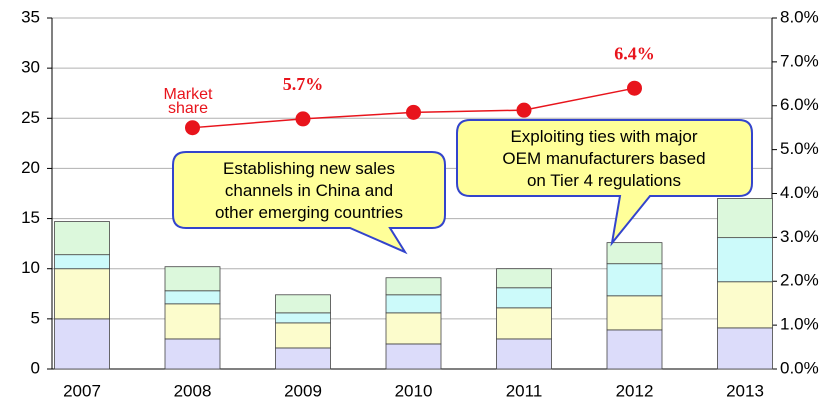  I want to click on annotation-line: on Tier 4 regulations, so click(604, 180).